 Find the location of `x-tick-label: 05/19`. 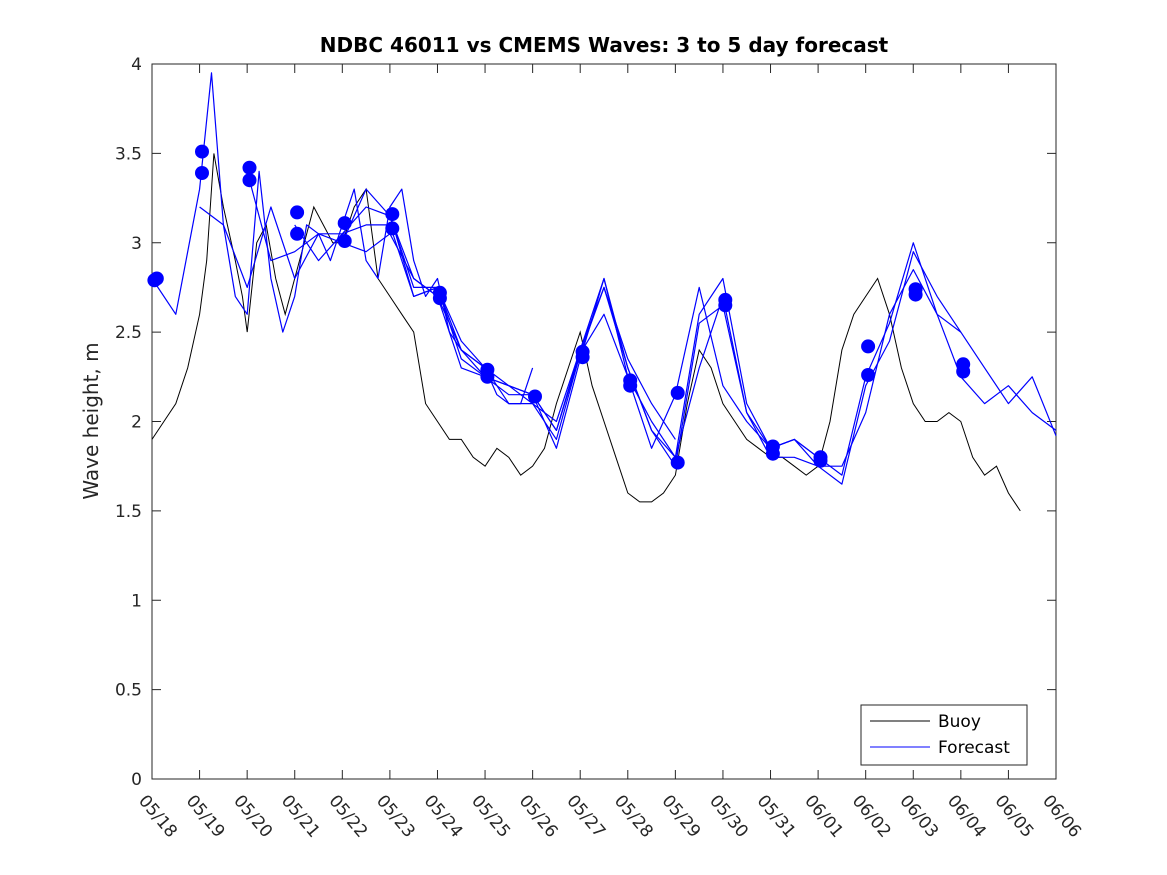

x-tick-label: 05/19 is located at coordinates (205, 816).